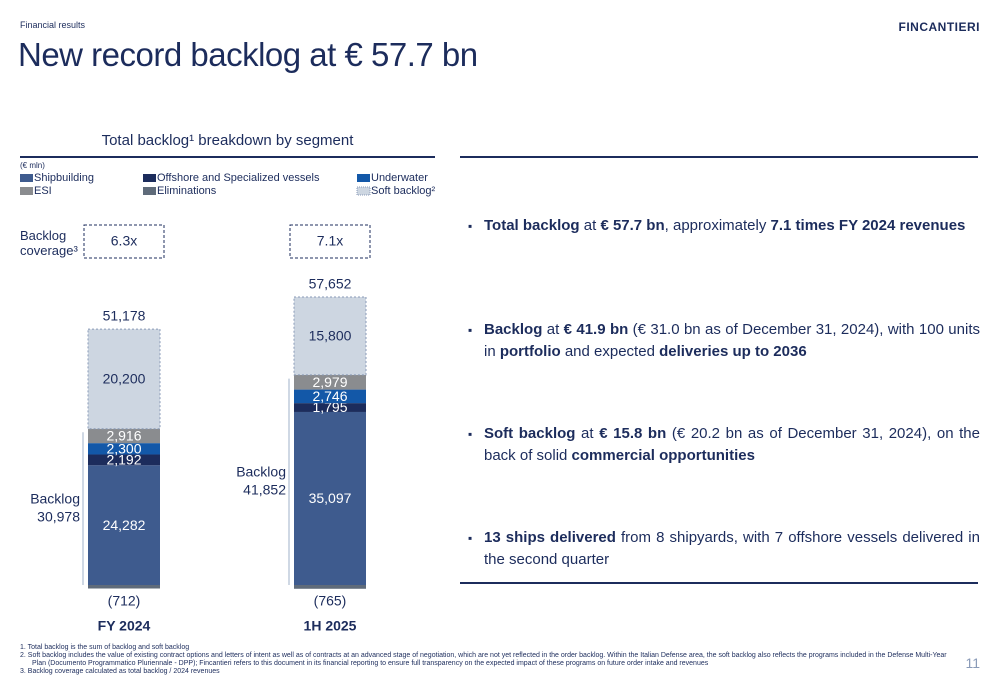 This screenshot has height=685, width=1000. Describe the element at coordinates (49, 243) in the screenshot. I see `coverage-label: Backlog coverage³` at that location.